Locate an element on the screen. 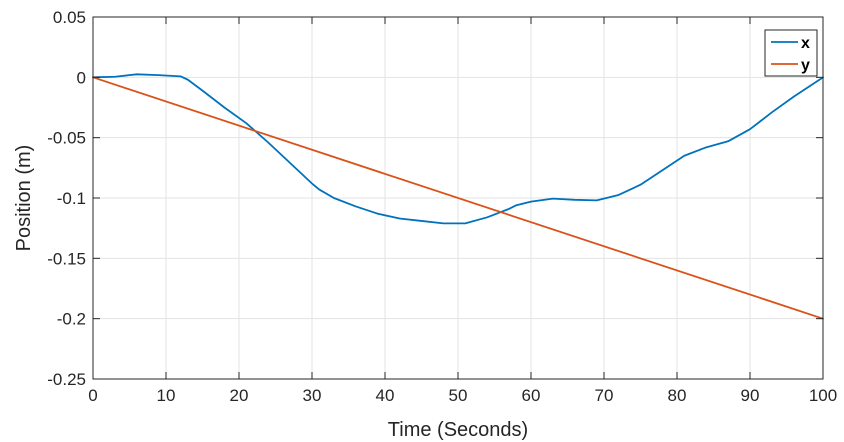 The width and height of the screenshot is (844, 442). y-tick-labels: 0.05 0 -0.05 -0.1 -0.15 -0.2 -0.25 is located at coordinates (66, 198).